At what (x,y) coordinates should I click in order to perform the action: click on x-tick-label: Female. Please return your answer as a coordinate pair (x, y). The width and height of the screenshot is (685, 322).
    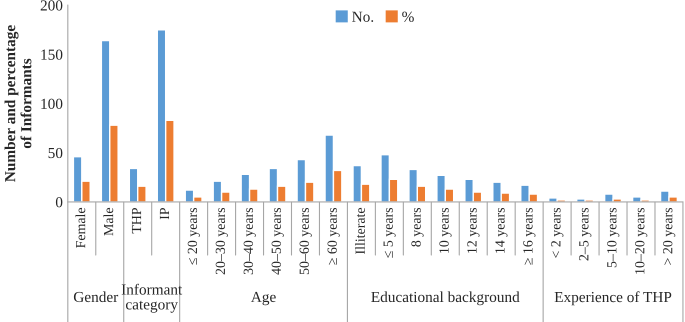
    Looking at the image, I should click on (80, 228).